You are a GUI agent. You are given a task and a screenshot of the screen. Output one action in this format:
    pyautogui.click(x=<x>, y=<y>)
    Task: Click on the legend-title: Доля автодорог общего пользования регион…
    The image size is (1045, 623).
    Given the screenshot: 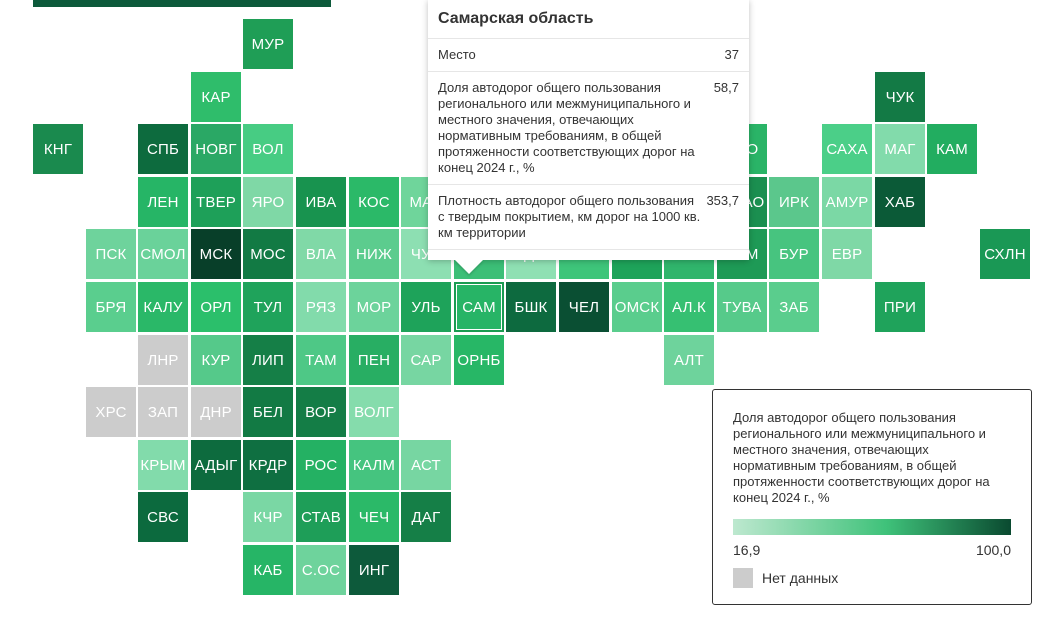 What is the action you would take?
    pyautogui.click(x=861, y=457)
    